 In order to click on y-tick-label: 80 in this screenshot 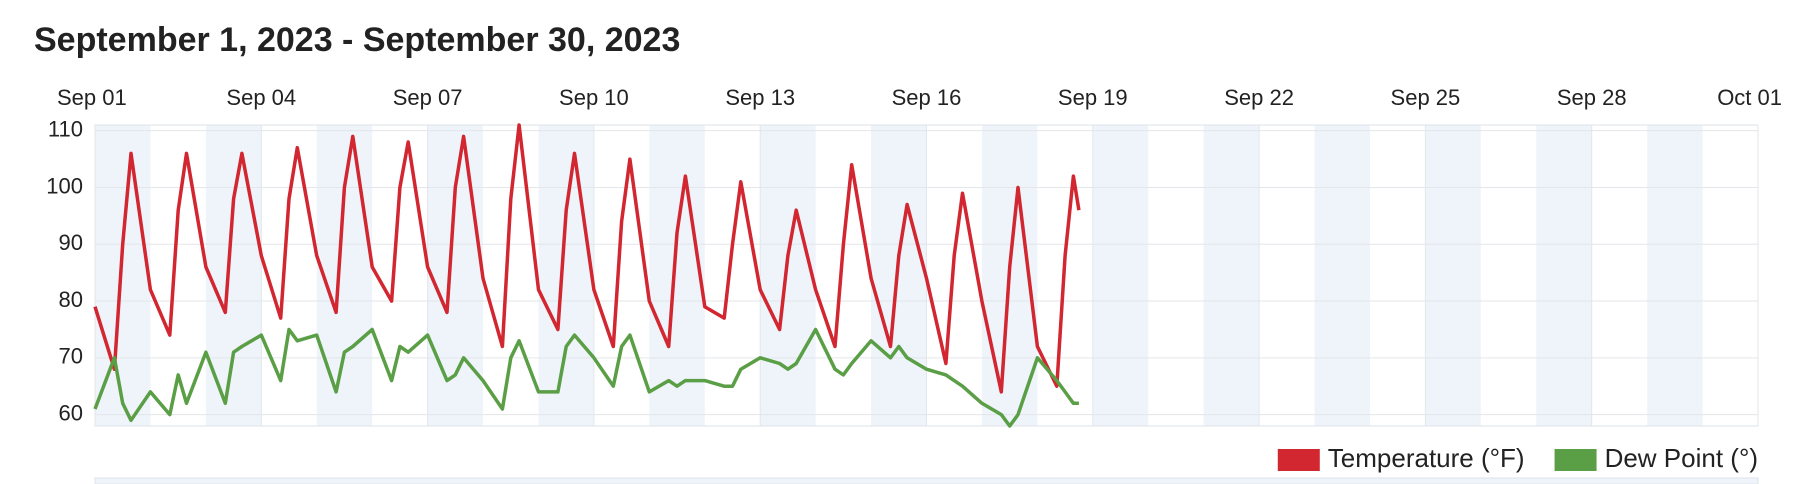, I will do `click(71, 299)`.